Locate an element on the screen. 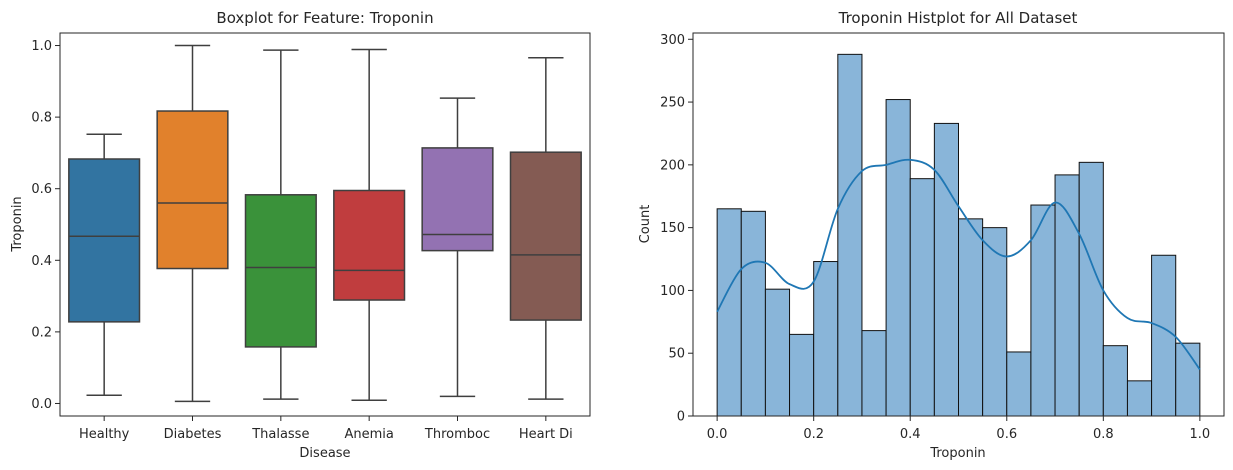  box-heart-di is located at coordinates (545, 228).